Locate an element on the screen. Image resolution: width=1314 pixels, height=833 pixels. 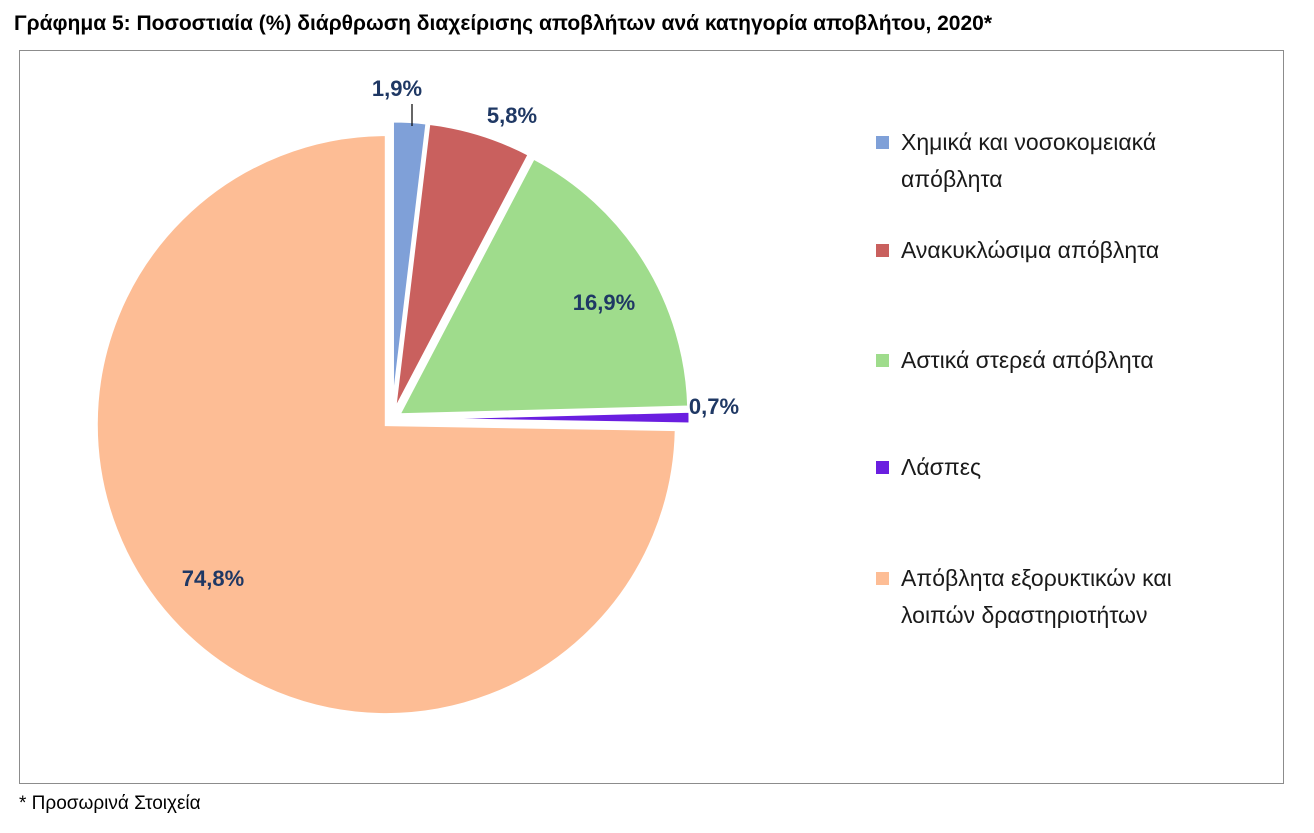
data-label-municipal-solid: 16,9% is located at coordinates (604, 302).